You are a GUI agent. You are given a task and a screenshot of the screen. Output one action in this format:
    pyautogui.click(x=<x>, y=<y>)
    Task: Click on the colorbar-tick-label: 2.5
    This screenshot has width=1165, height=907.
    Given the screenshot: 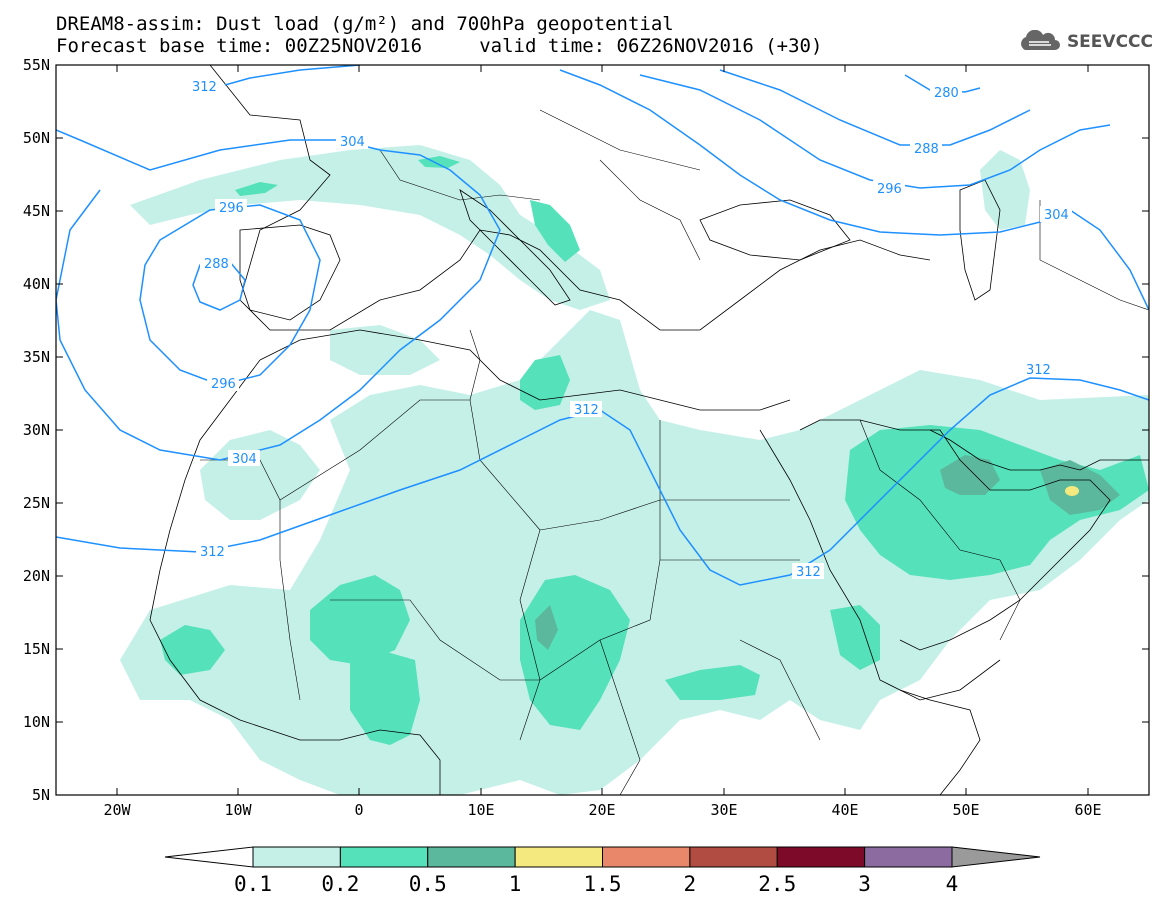 What is the action you would take?
    pyautogui.click(x=777, y=884)
    